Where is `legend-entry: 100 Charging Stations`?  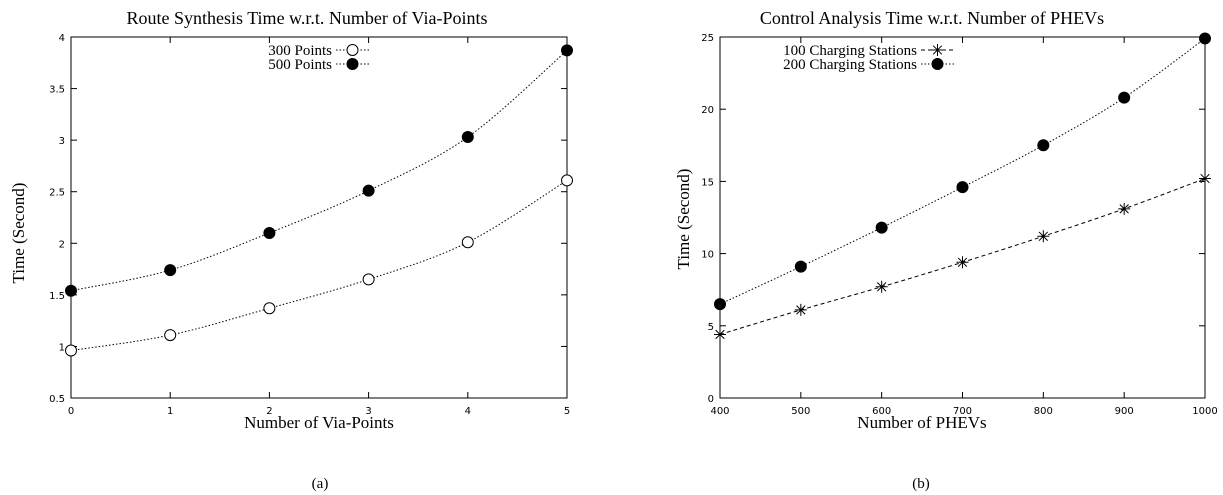 legend-entry: 100 Charging Stations is located at coordinates (868, 51).